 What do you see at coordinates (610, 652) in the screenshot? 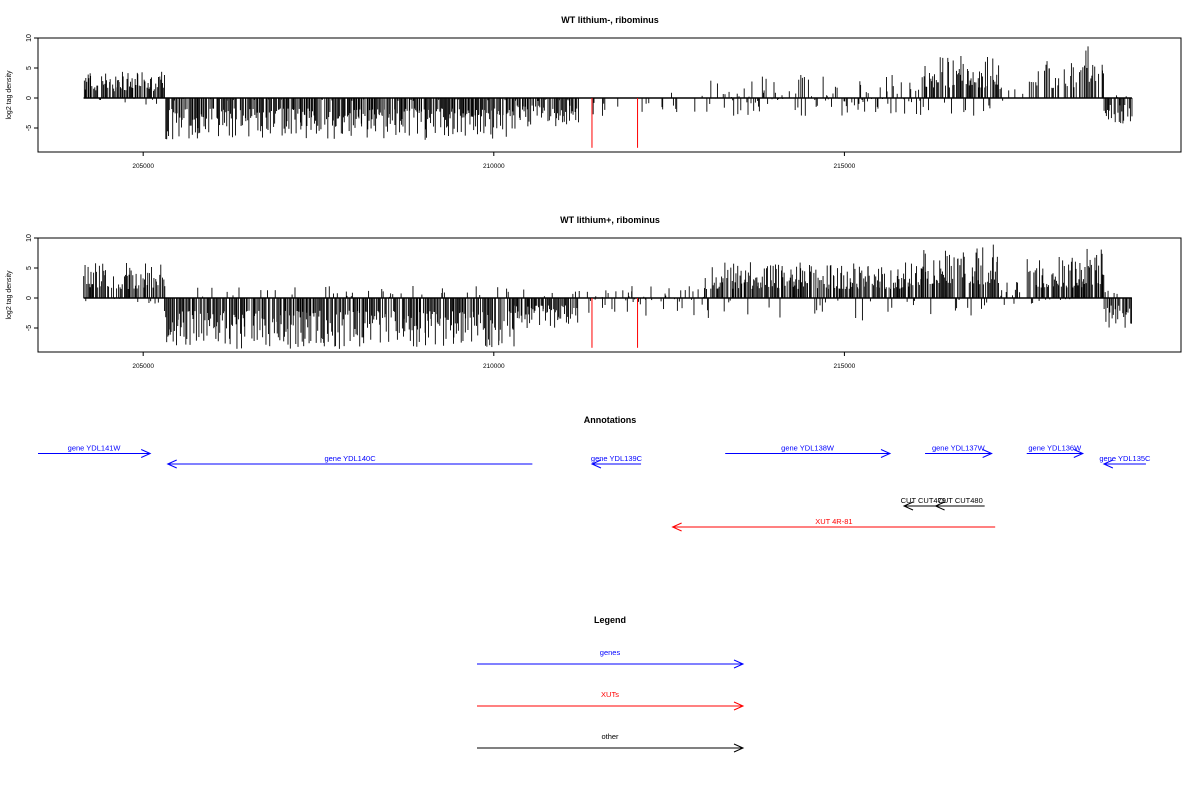
I see `legend-label: genes` at bounding box center [610, 652].